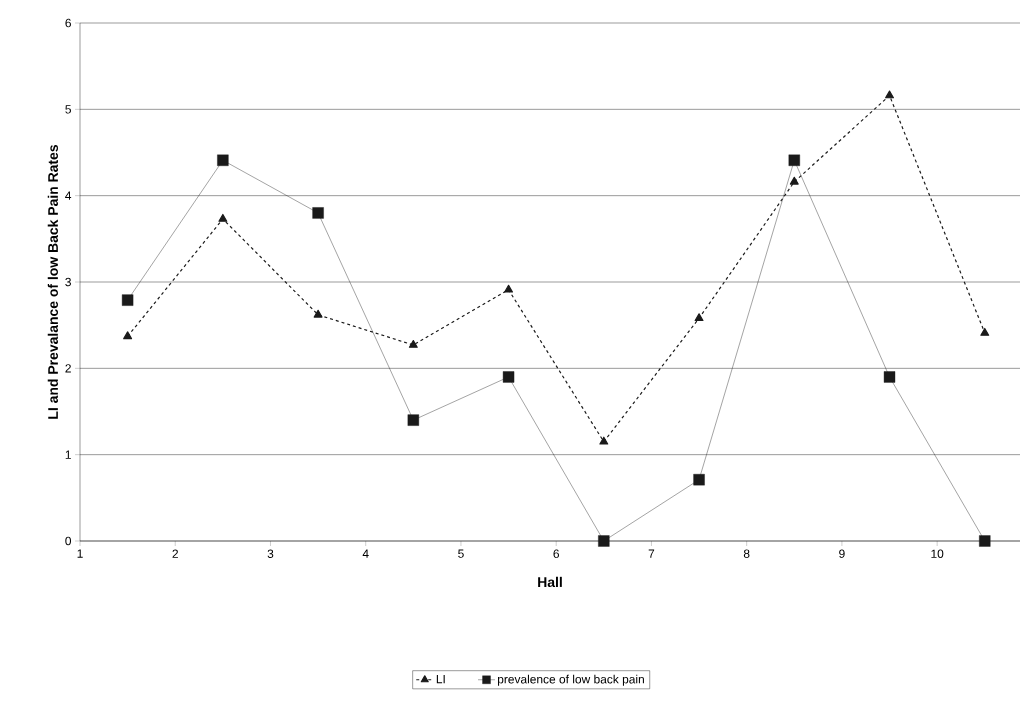  Describe the element at coordinates (52, 282) in the screenshot. I see `y-axis-title: LI and Prevalance of low Back Pain Rates` at that location.